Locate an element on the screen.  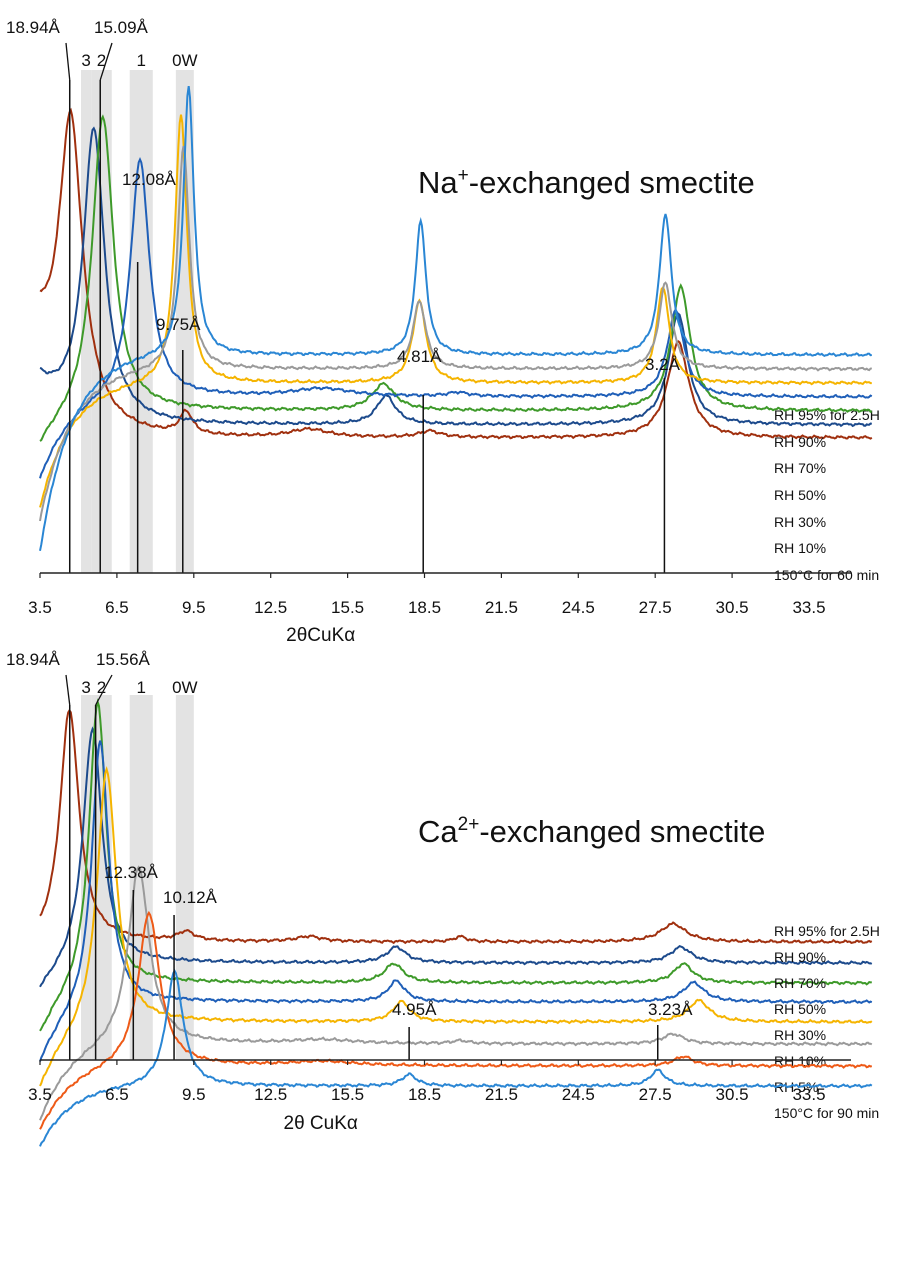
x-axis-label: 2θCuKα is located at coordinates (320, 635).